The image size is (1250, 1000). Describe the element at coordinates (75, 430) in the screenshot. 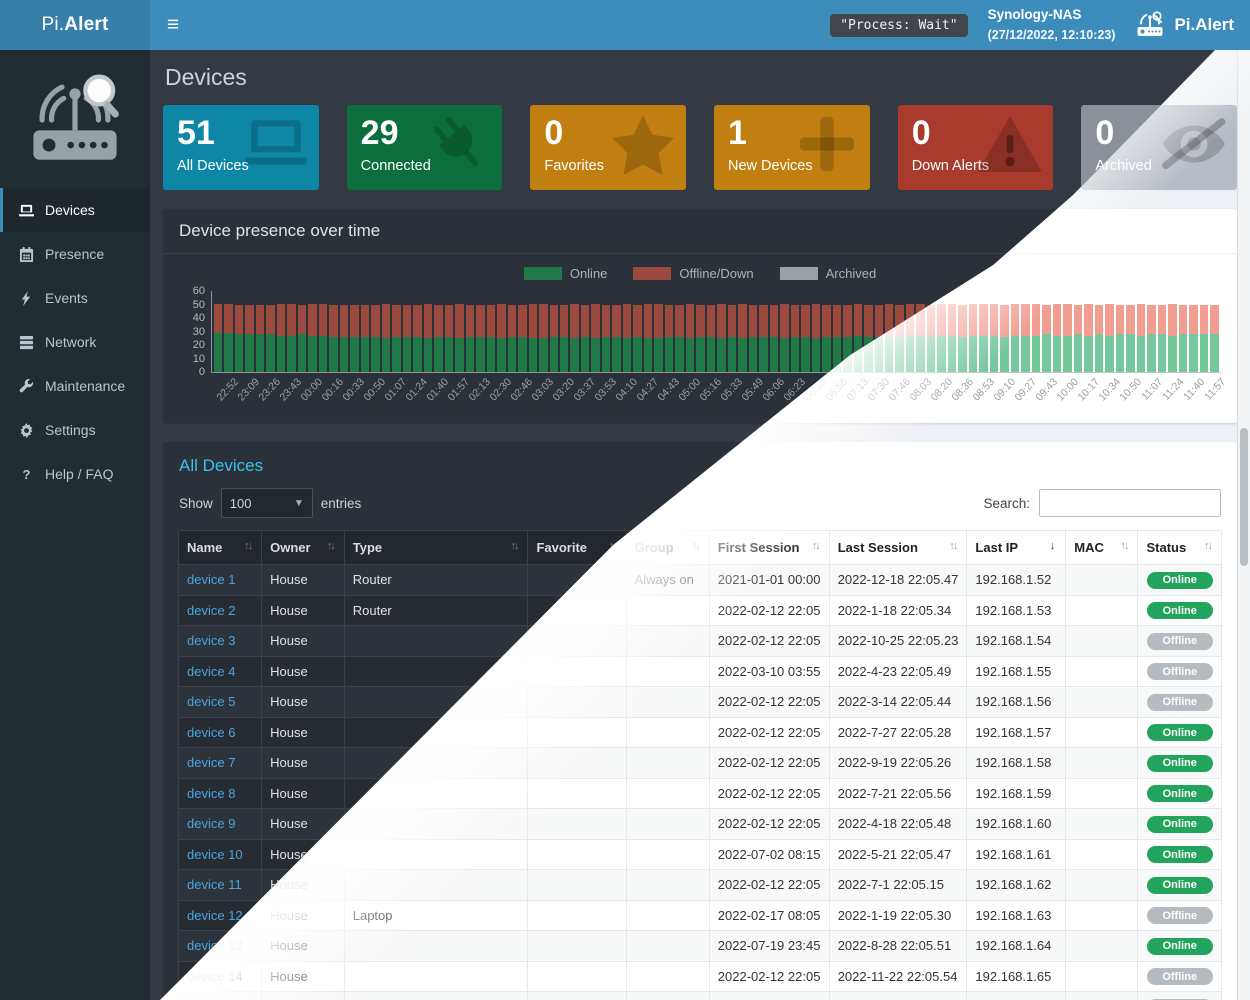

I see `sidebar-item-settings: Settings` at that location.